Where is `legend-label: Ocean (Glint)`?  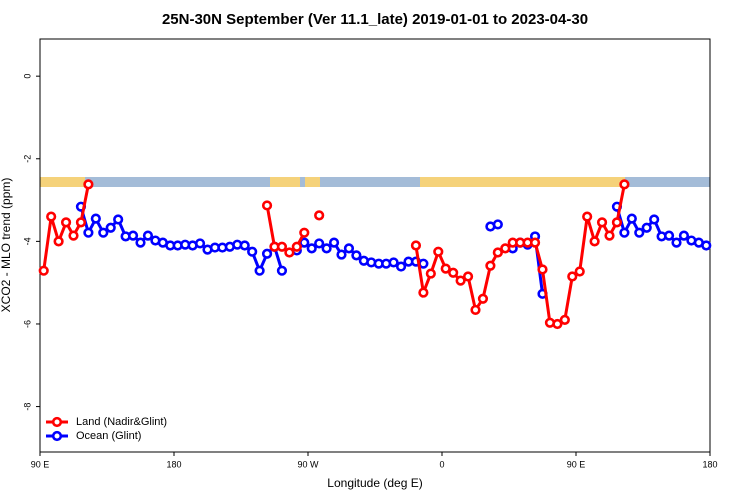 legend-label: Ocean (Glint) is located at coordinates (108, 436).